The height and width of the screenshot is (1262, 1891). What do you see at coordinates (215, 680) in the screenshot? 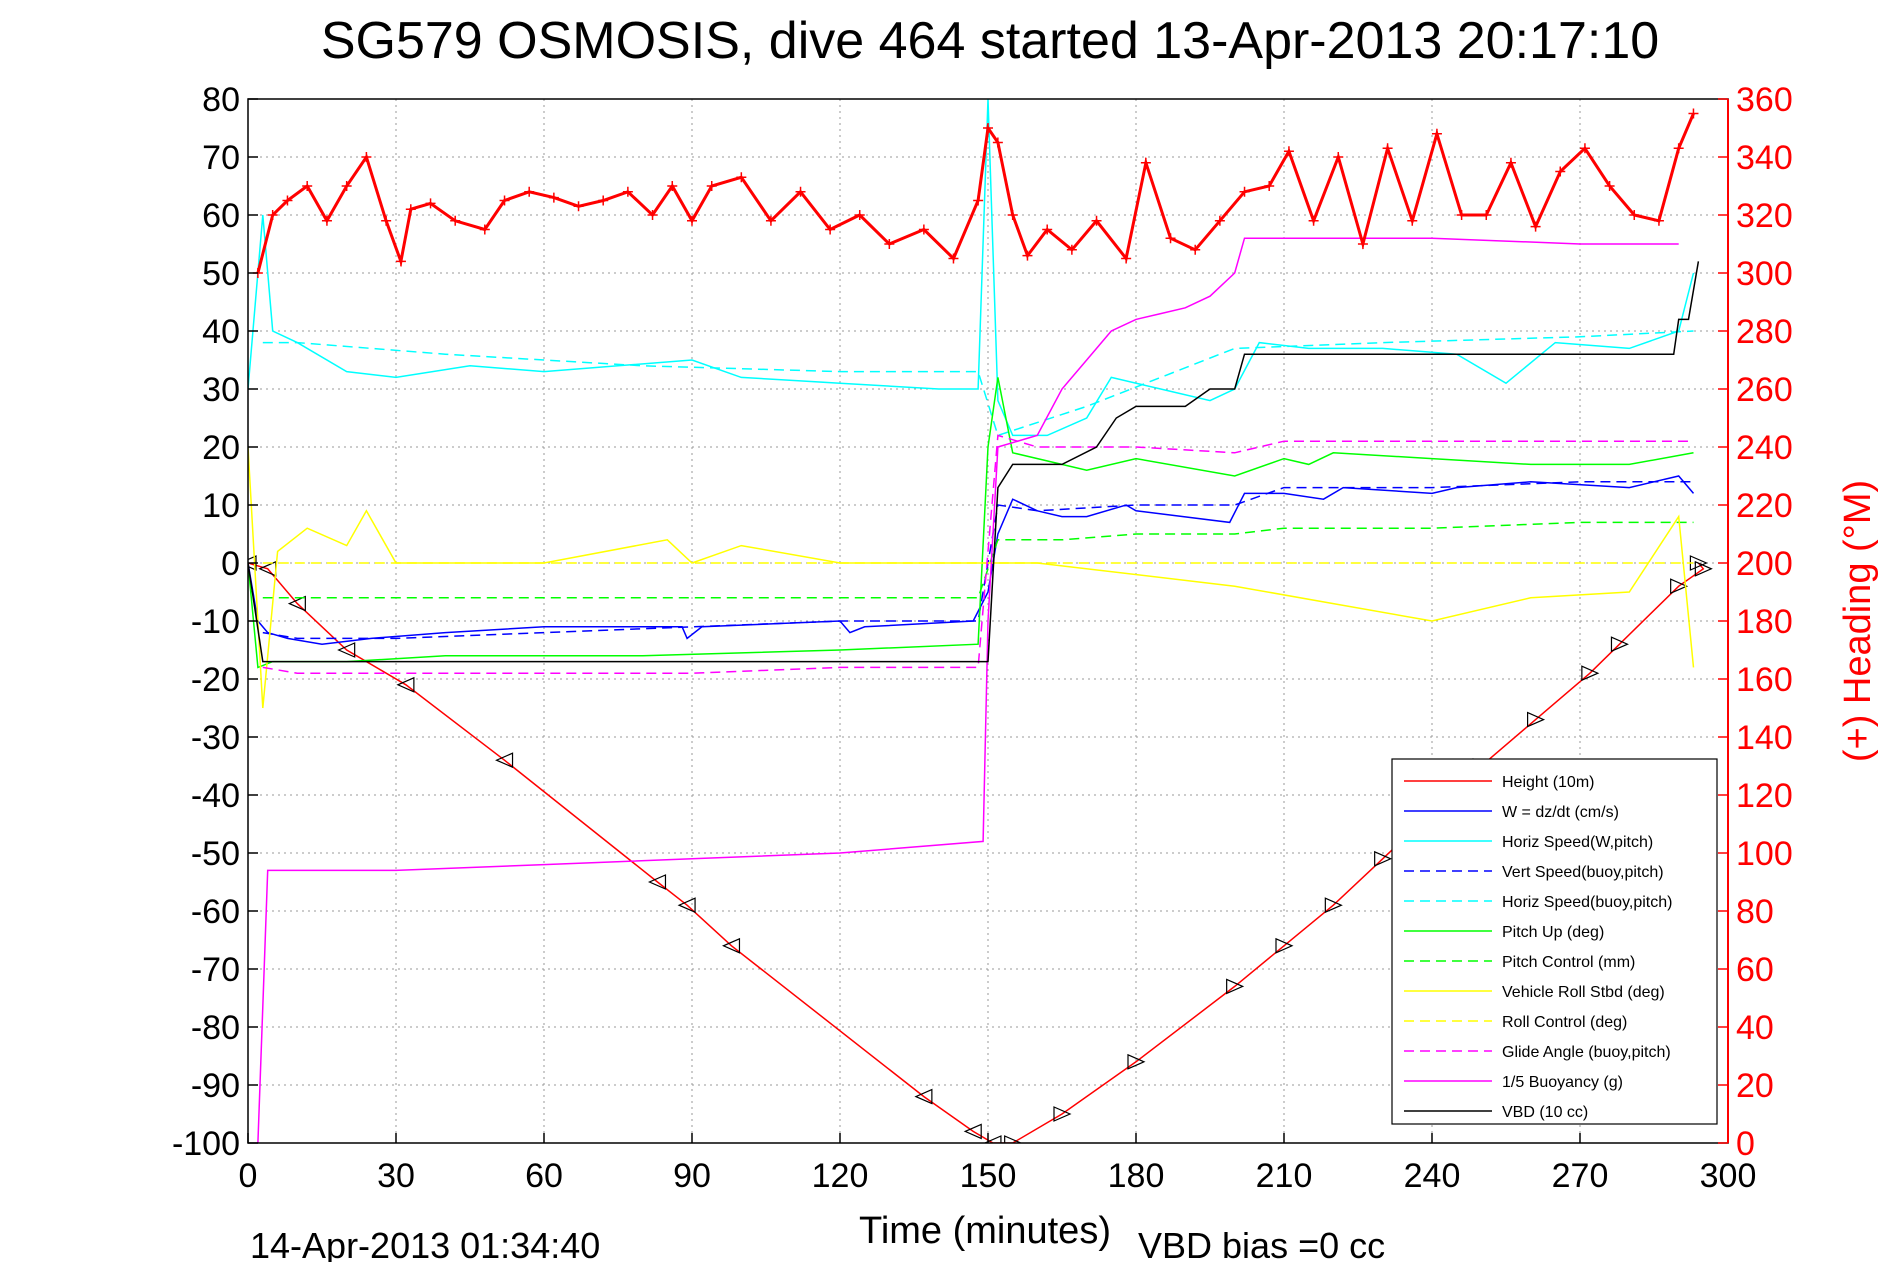
I see `y-tick-label: -20` at bounding box center [215, 680].